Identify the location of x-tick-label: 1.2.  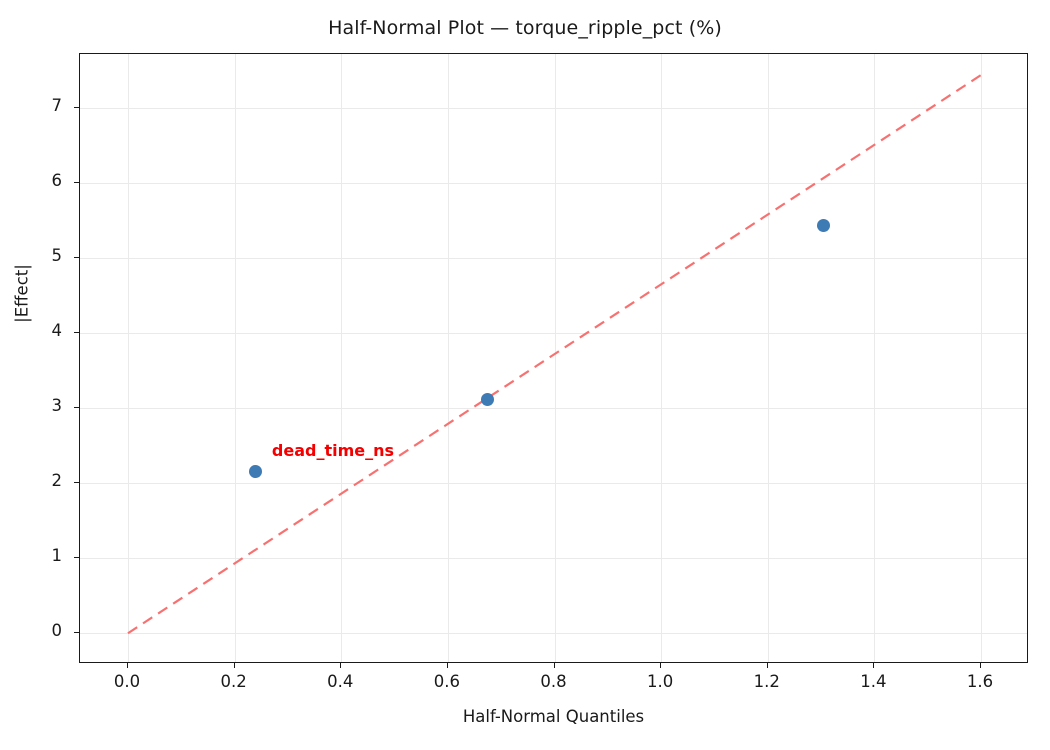
(766, 681).